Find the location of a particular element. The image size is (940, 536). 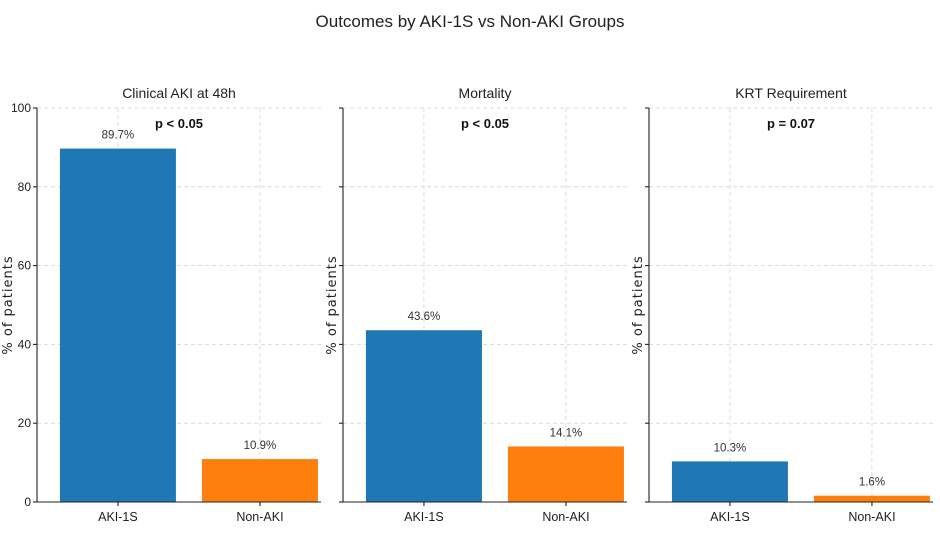

data-label: 89.7% is located at coordinates (118, 136).